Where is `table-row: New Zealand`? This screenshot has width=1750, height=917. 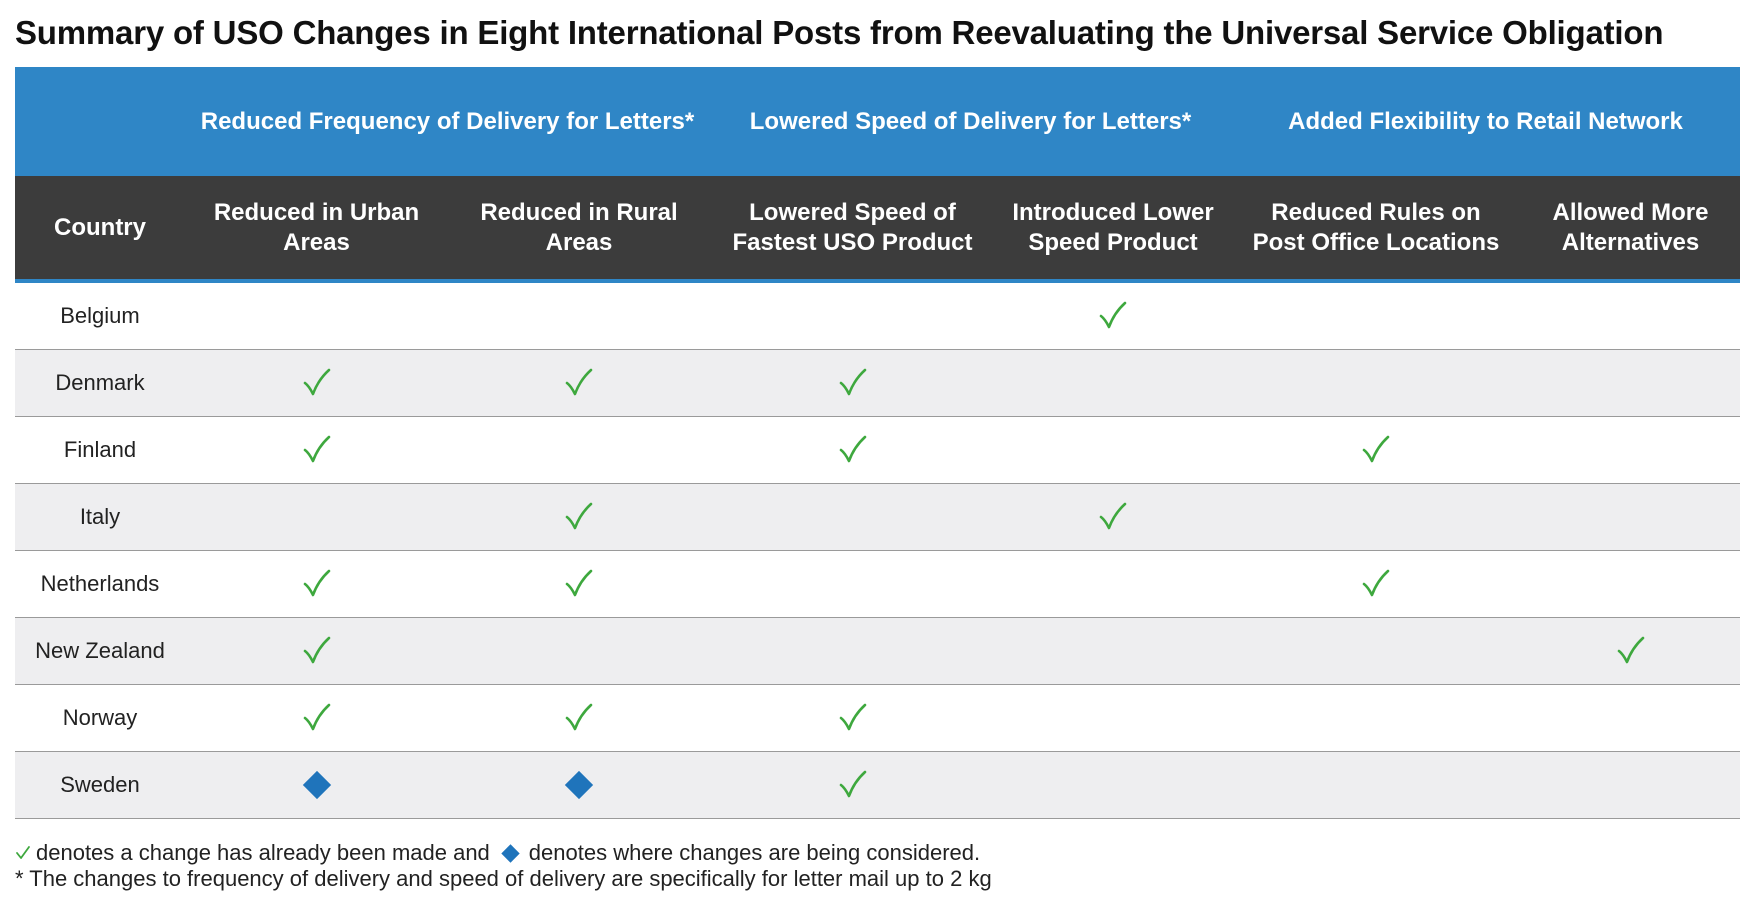
table-row: New Zealand is located at coordinates (877, 651).